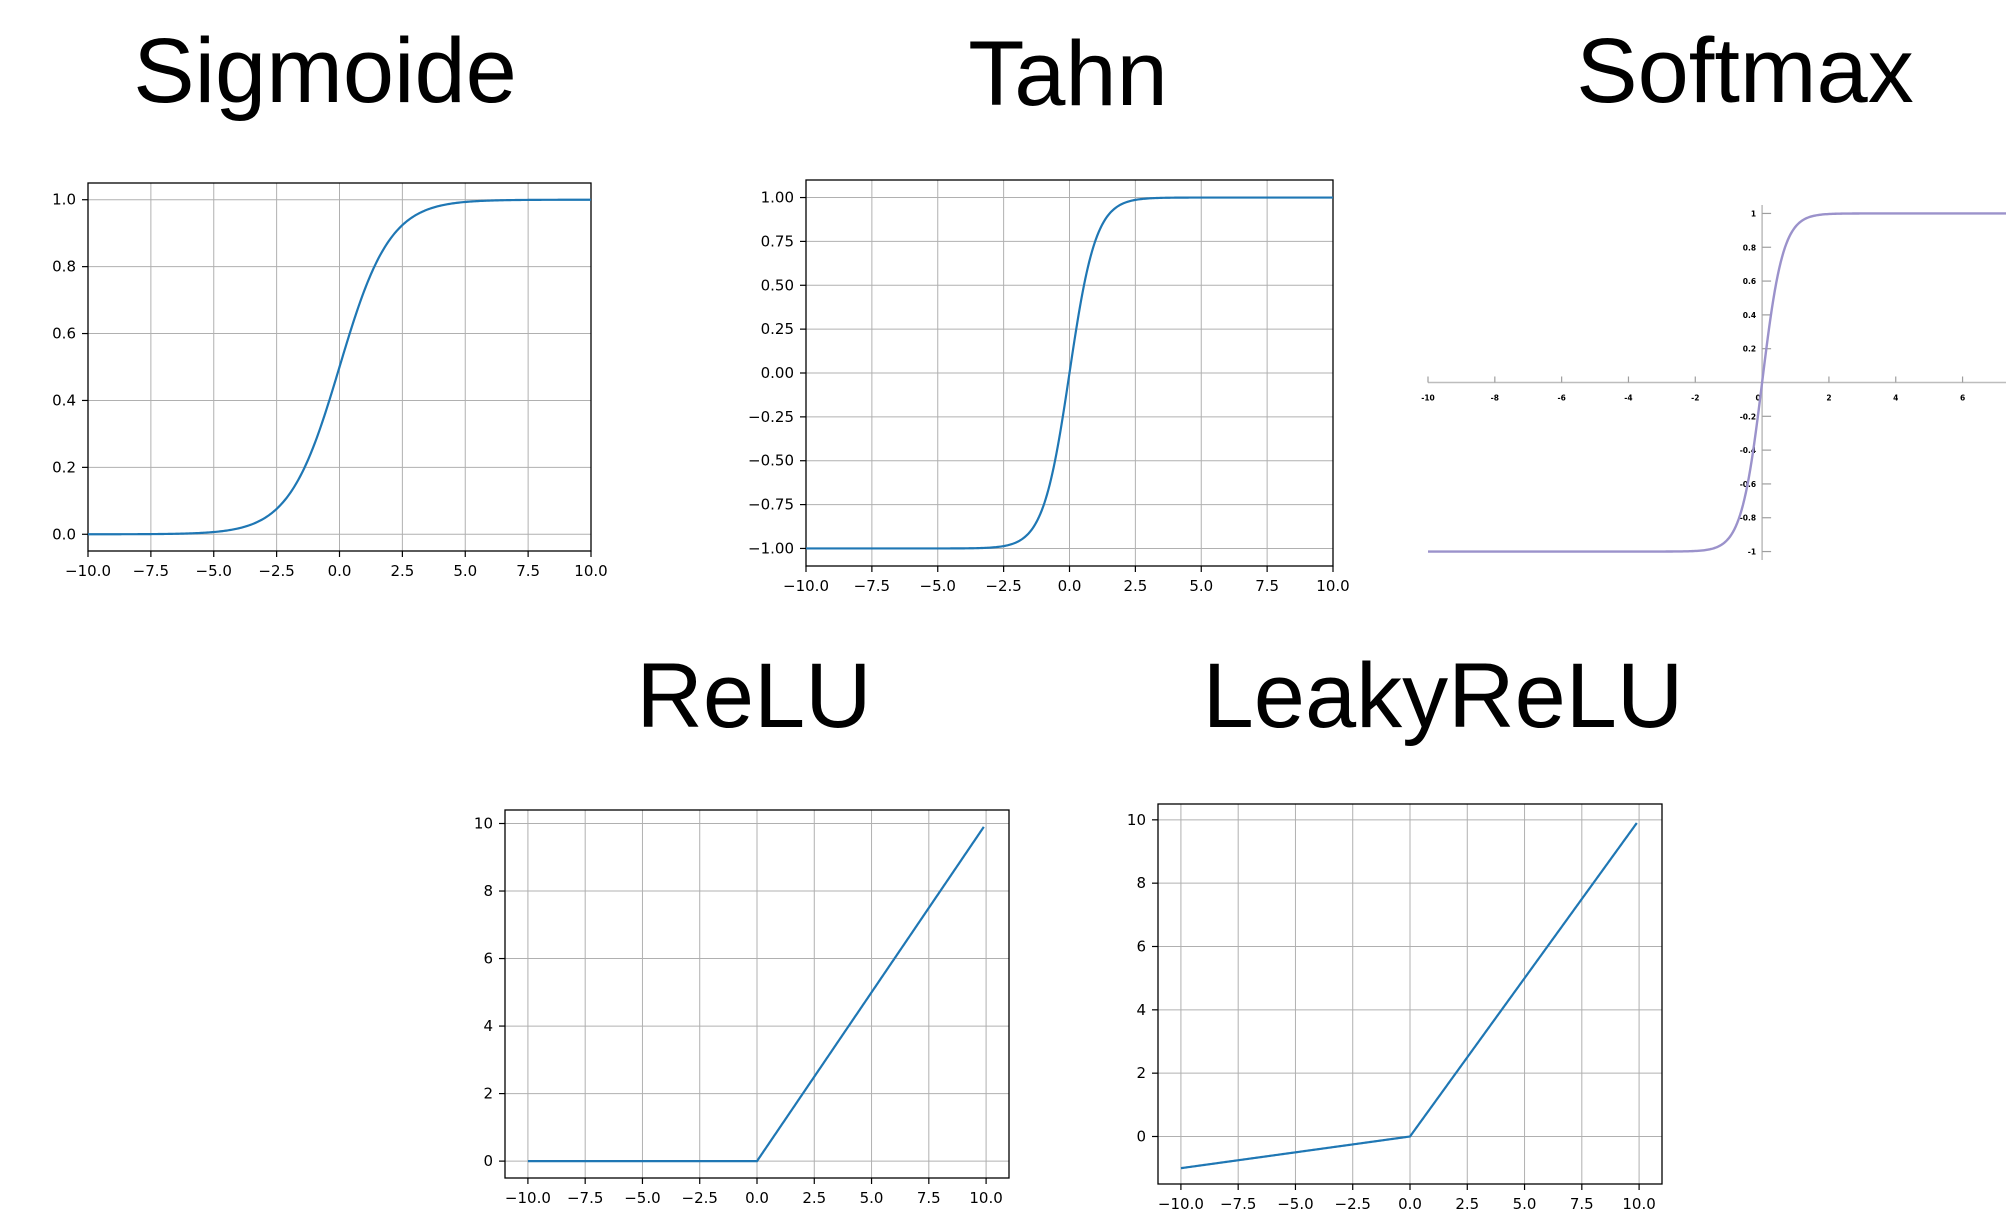  What do you see at coordinates (777, 198) in the screenshot?
I see `y-tick-label: 1.00` at bounding box center [777, 198].